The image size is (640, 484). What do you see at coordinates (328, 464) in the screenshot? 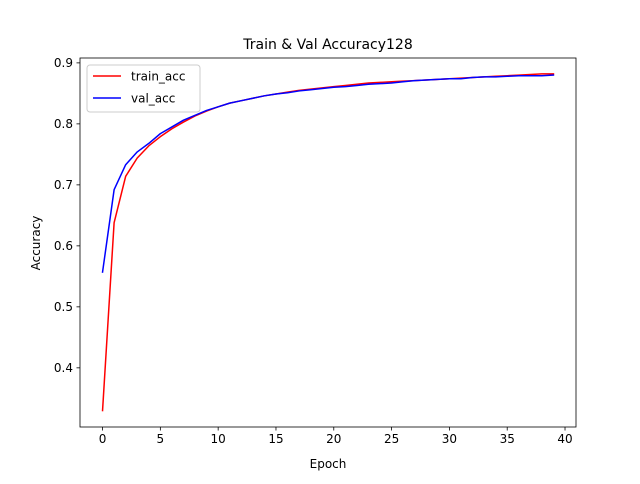
I see `x-axis-label: Epoch` at bounding box center [328, 464].